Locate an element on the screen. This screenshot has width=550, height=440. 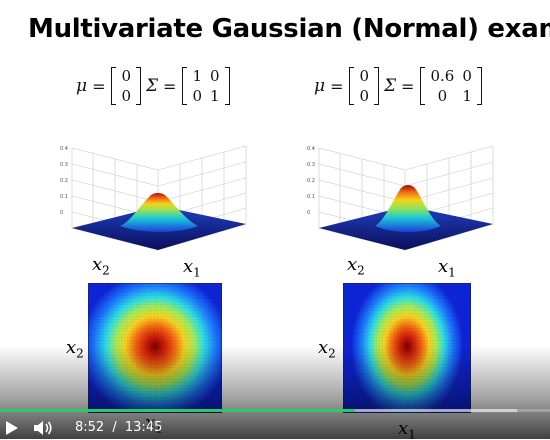
surface-plot-right: 0.4 0.3 0.2 0.1 0 is located at coordinates (400, 198).